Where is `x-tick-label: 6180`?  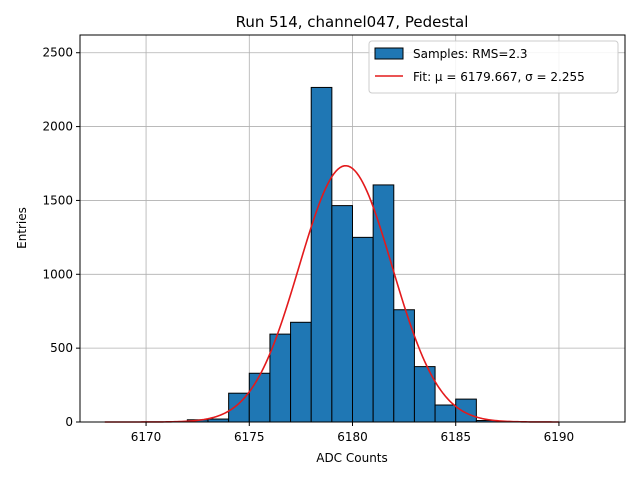
x-tick-label: 6180 is located at coordinates (352, 437).